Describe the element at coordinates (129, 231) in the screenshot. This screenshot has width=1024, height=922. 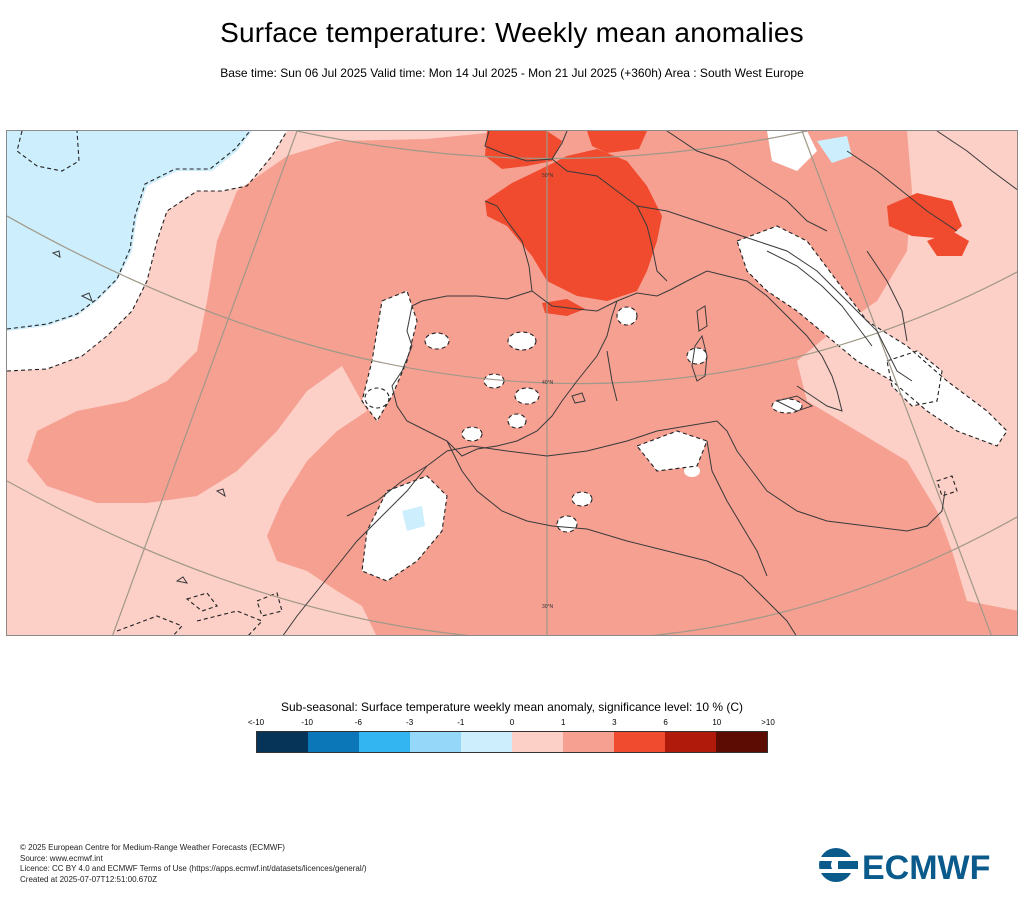
I see `cold-anomaly-northwest` at that location.